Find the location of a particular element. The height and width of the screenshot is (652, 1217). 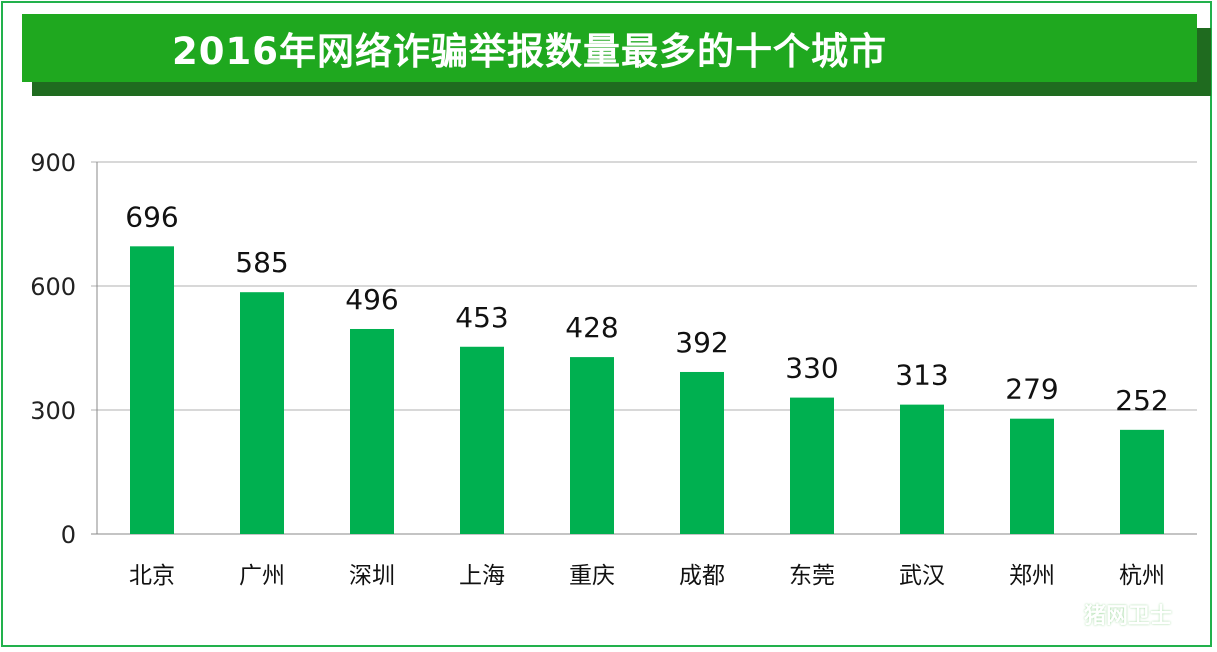

data-label: 585 is located at coordinates (261, 262).